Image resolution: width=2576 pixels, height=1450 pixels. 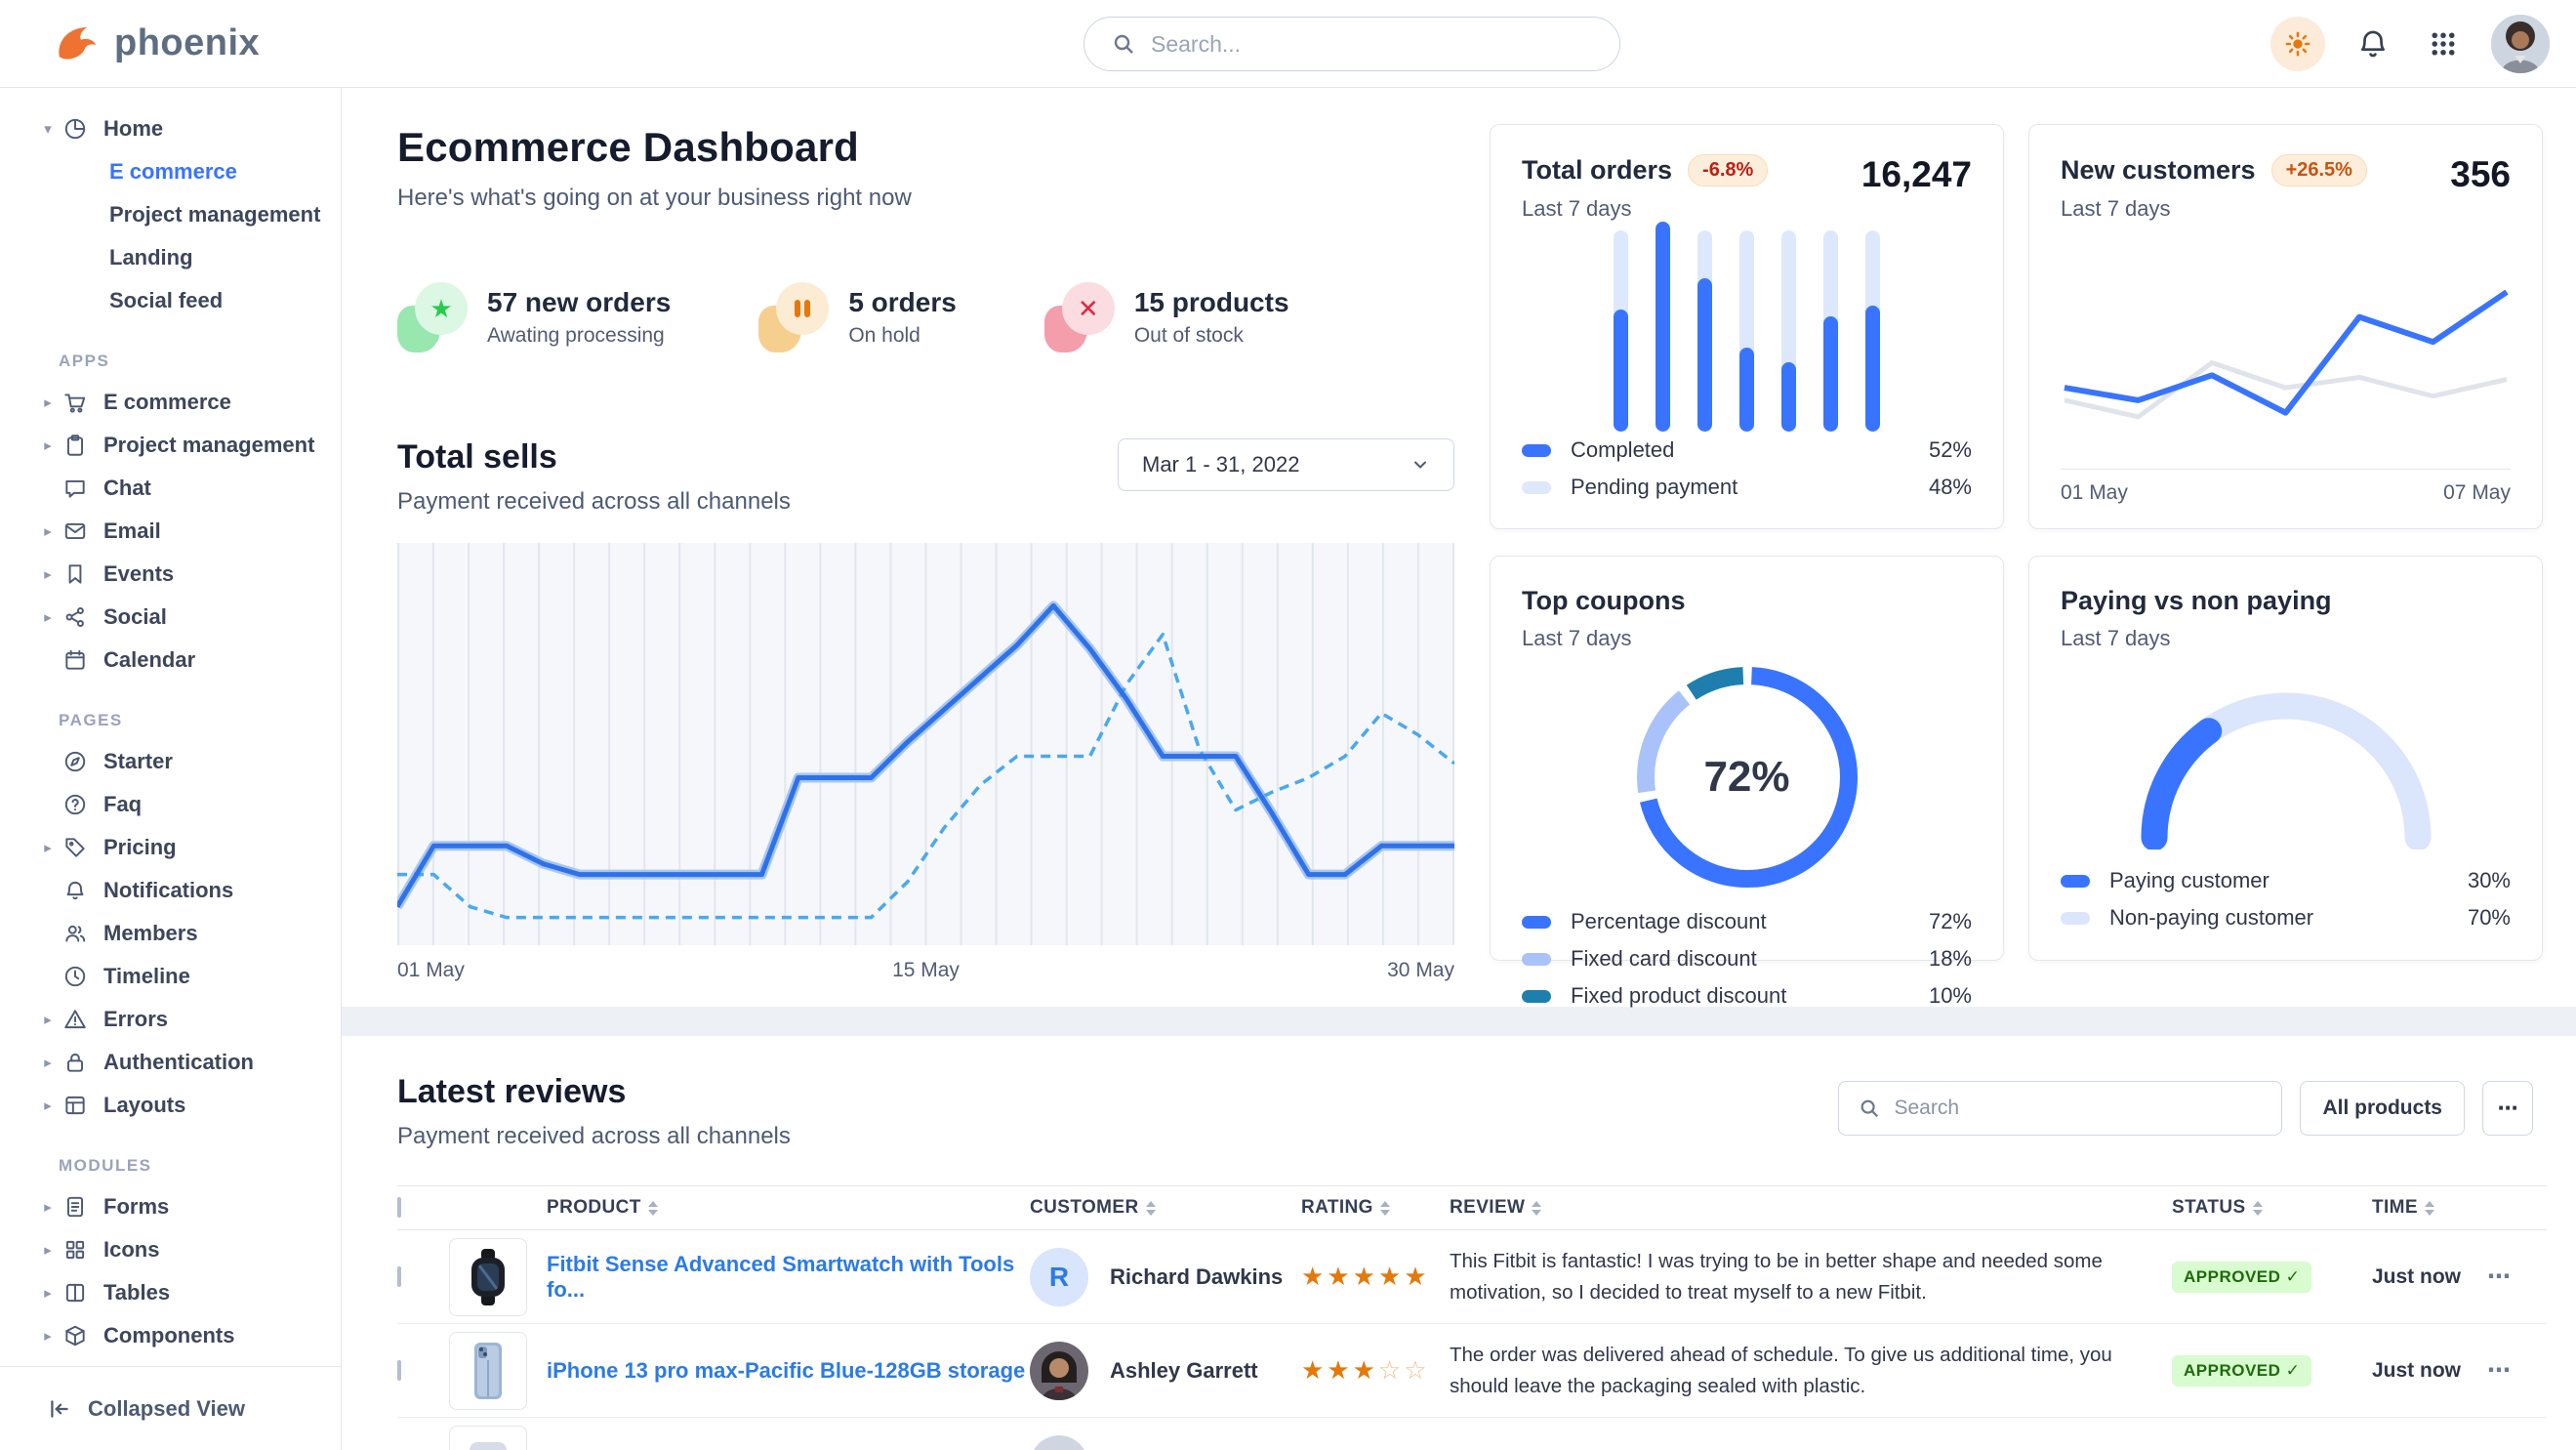 I want to click on date-range-select: Mar 1 - 31, 2022, so click(x=1286, y=464).